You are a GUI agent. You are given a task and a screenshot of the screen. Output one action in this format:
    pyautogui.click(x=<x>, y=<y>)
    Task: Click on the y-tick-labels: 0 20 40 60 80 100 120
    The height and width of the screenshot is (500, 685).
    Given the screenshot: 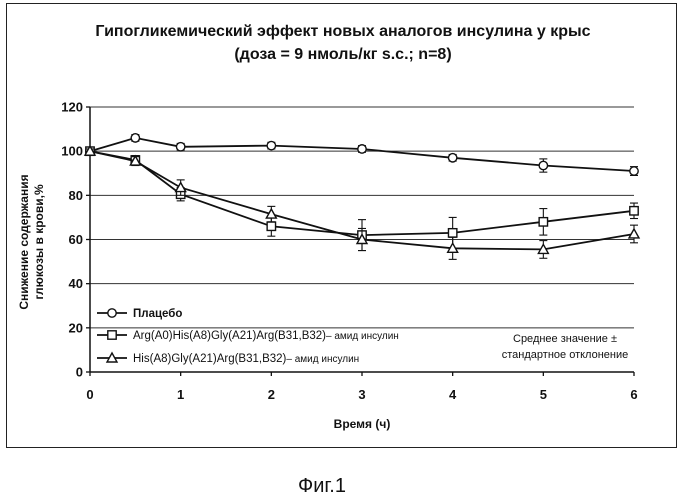 What is the action you would take?
    pyautogui.click(x=72, y=240)
    